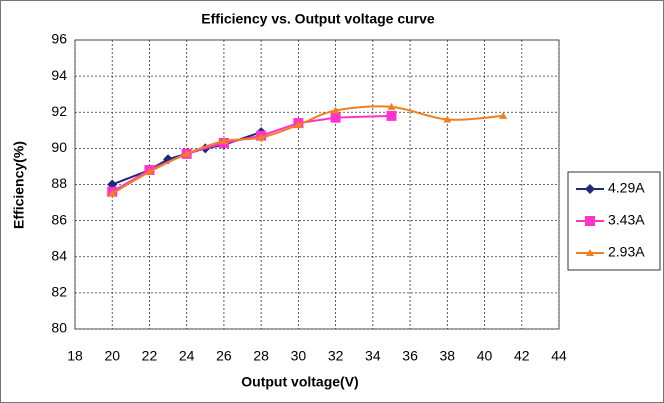  What do you see at coordinates (626, 220) in the screenshot?
I see `legend-label: 3.43A` at bounding box center [626, 220].